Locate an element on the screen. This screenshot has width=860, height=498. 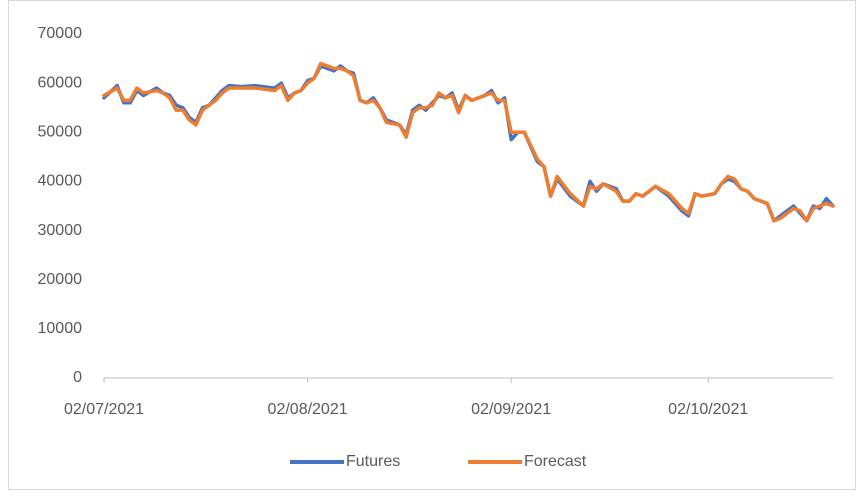
y-tick-label: 50000 is located at coordinates (60, 132).